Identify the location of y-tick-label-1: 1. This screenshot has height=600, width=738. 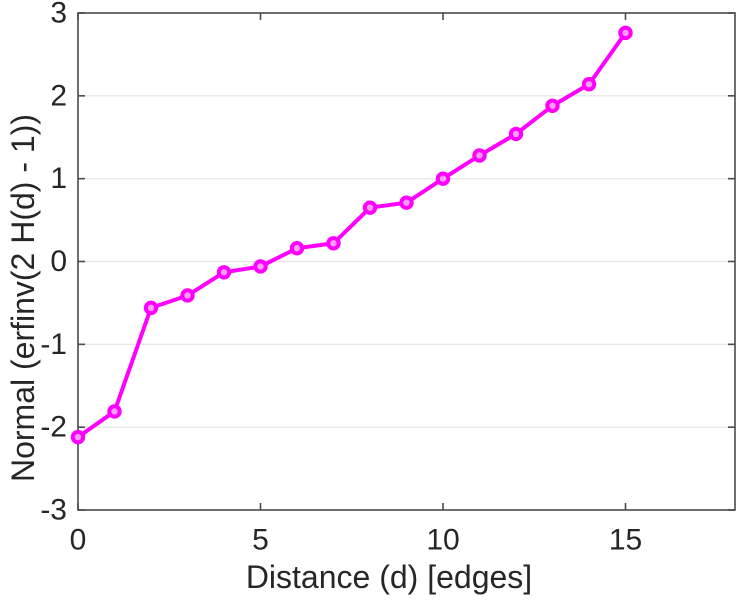
(58, 178).